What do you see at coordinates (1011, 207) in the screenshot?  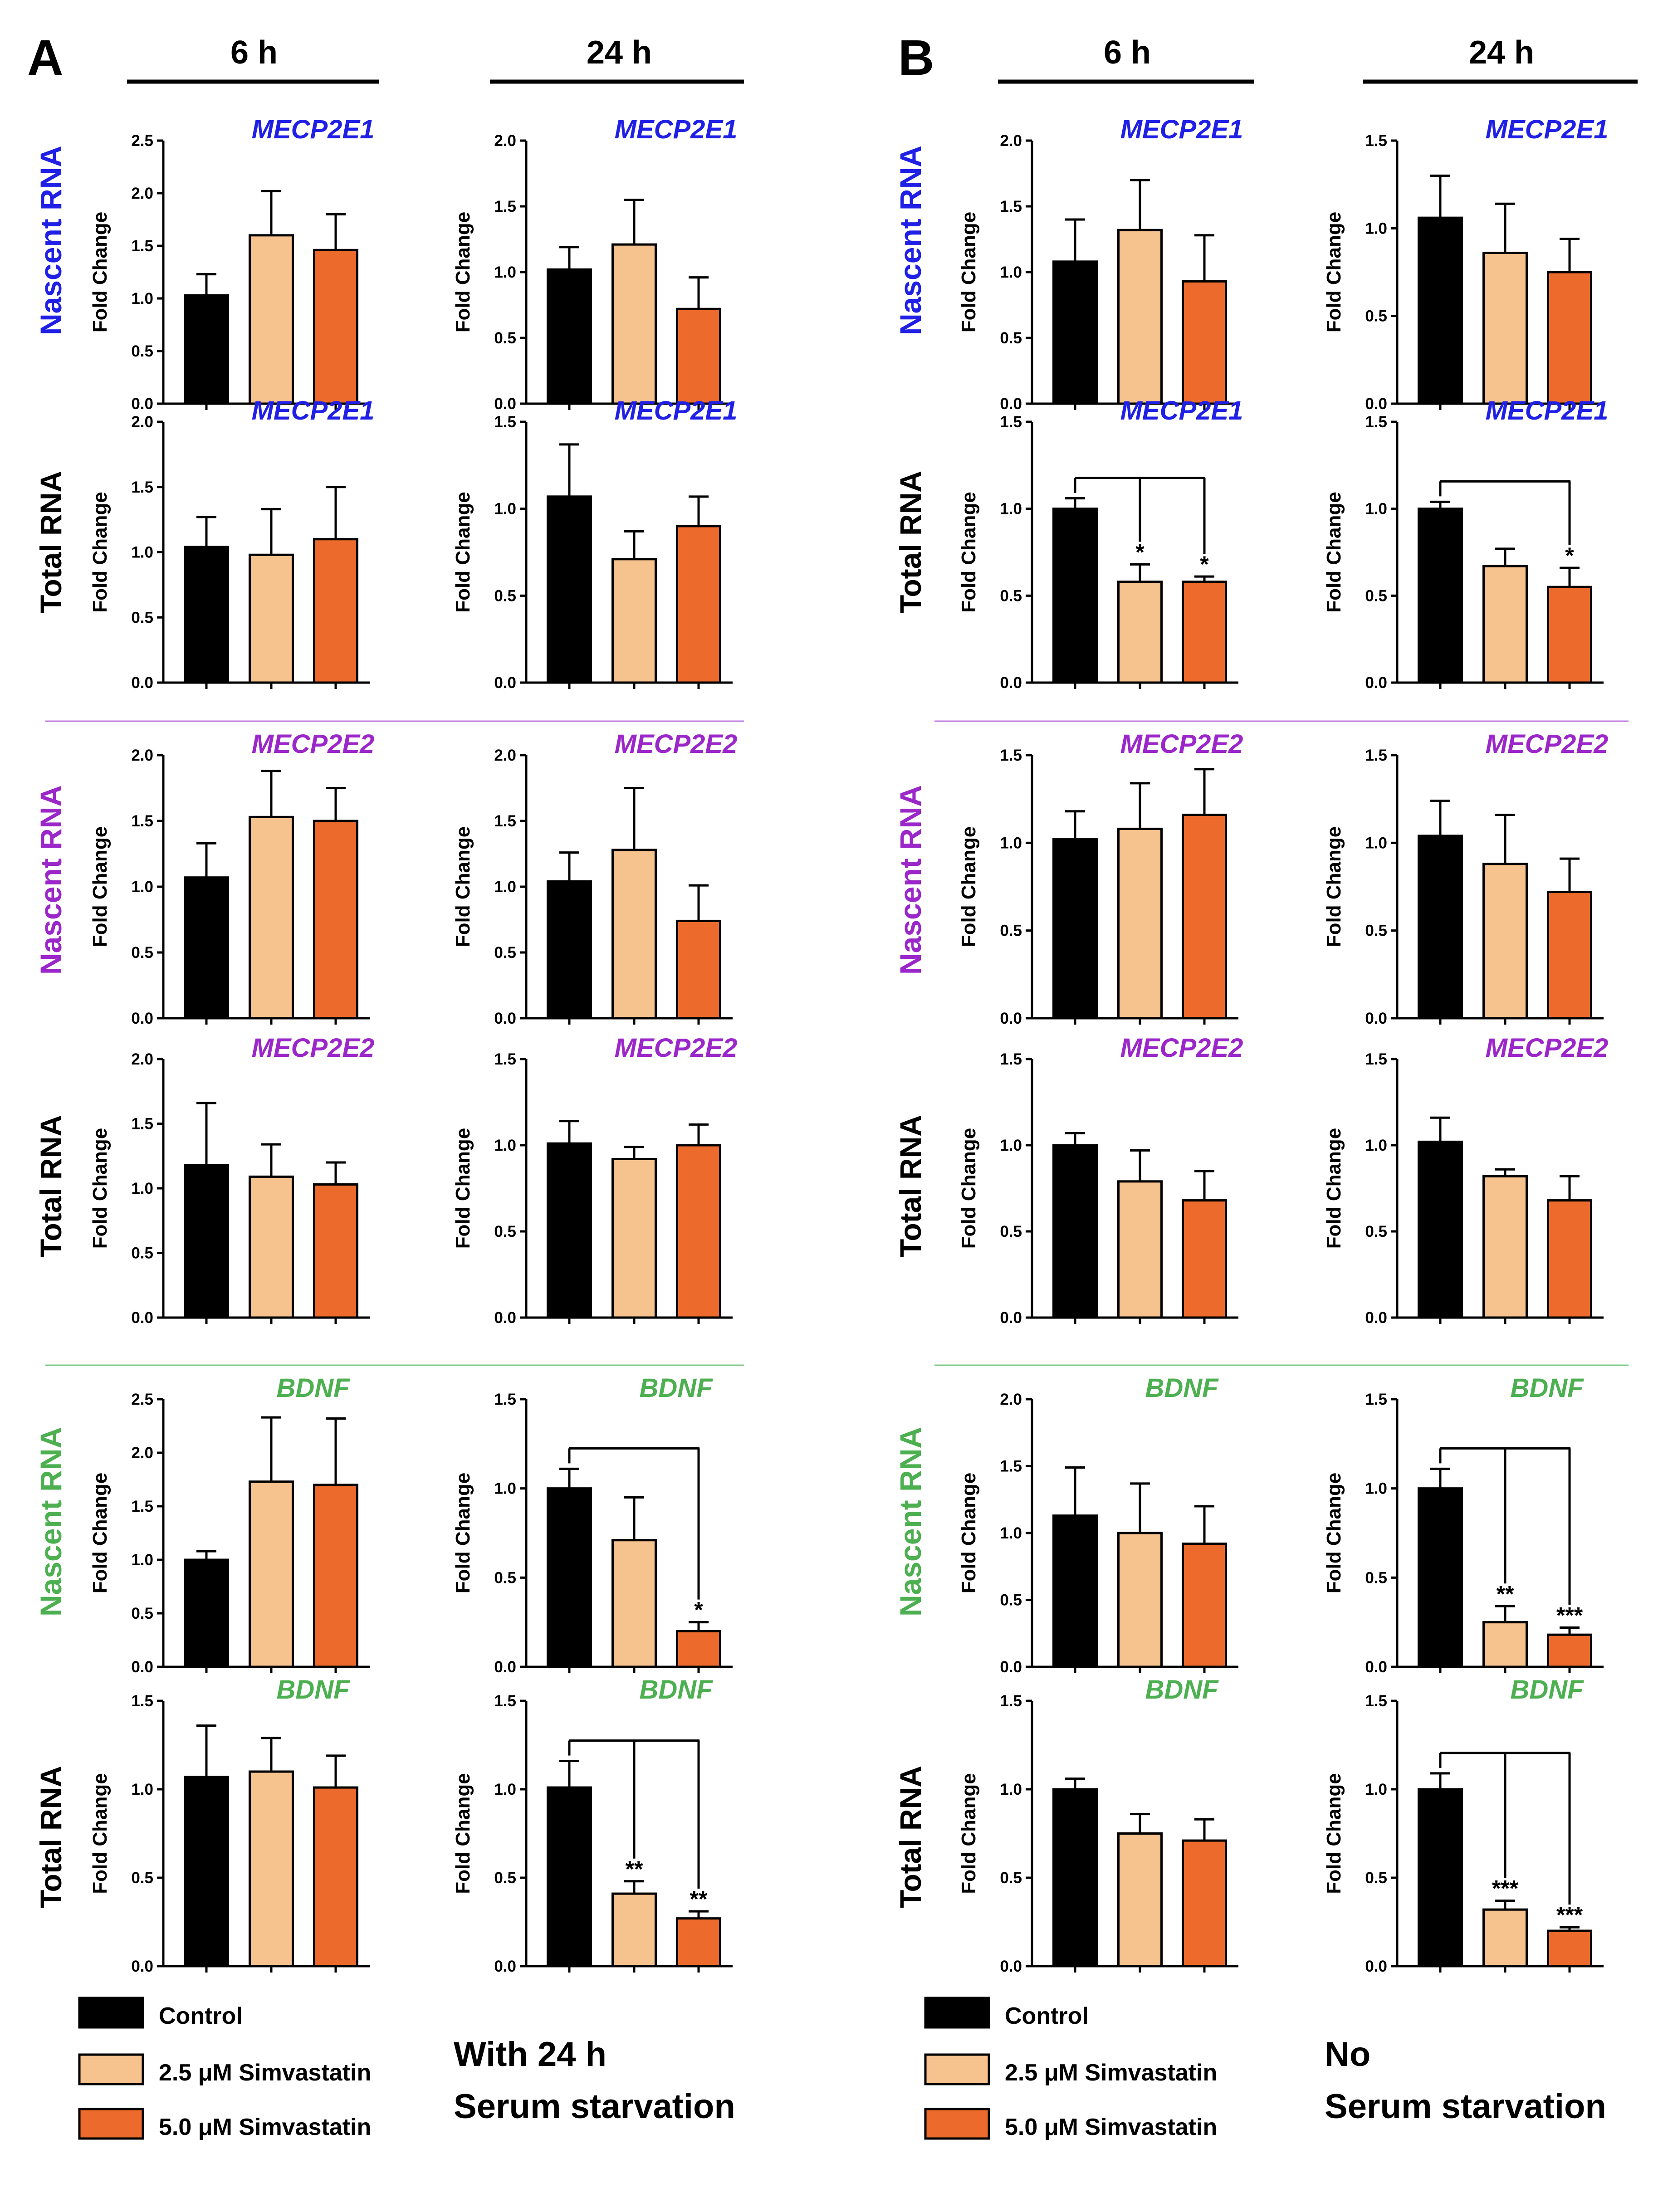 I see `chart-b-mecp2e1-nascent-6h-y-tick-label: 1.5` at bounding box center [1011, 207].